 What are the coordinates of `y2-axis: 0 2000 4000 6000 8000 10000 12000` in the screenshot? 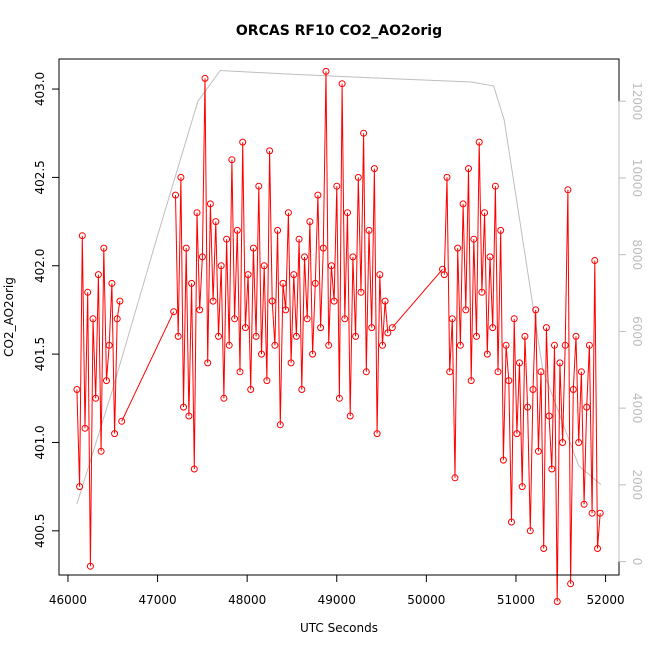 It's located at (631, 323).